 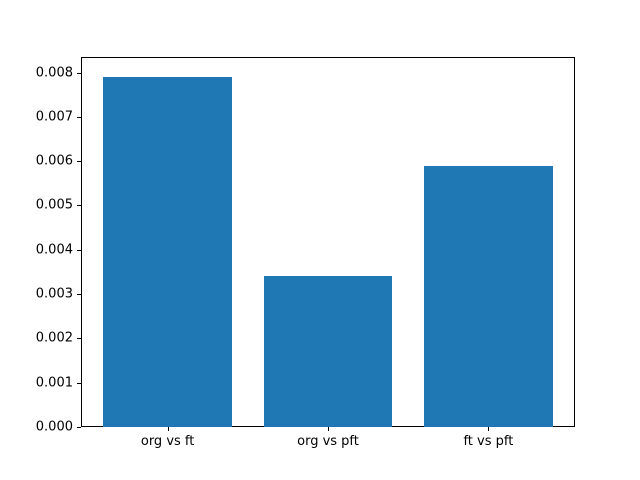 I want to click on x-tick-label: org vs ft, so click(x=167, y=441).